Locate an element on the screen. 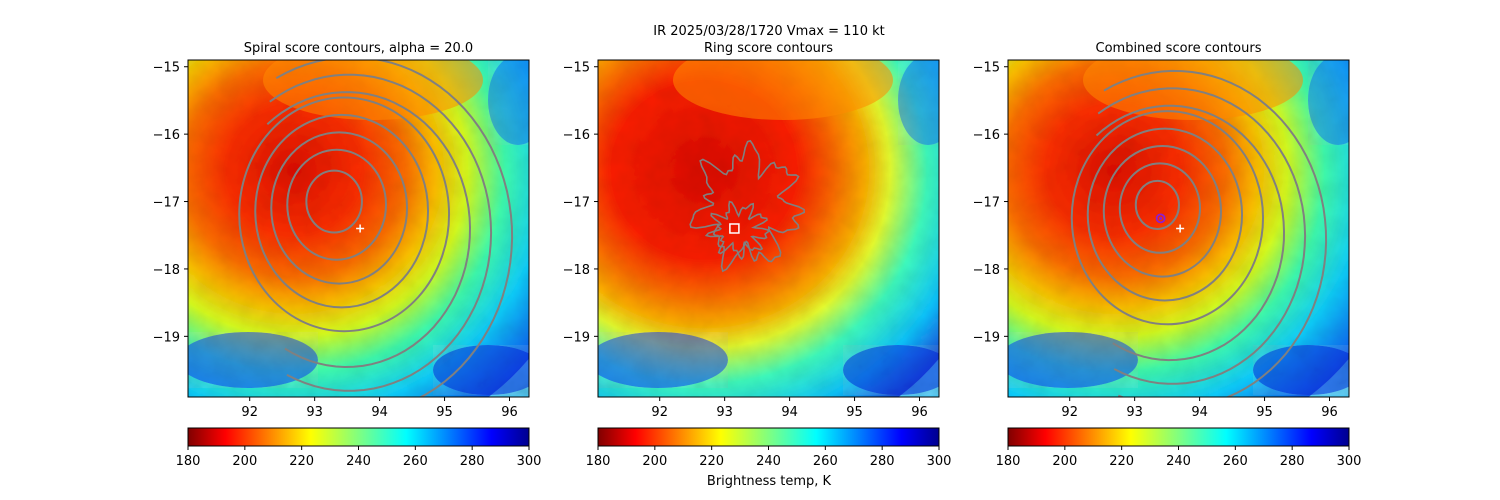 The image size is (1500, 500). combined-marker-circle is located at coordinates (1160, 218).